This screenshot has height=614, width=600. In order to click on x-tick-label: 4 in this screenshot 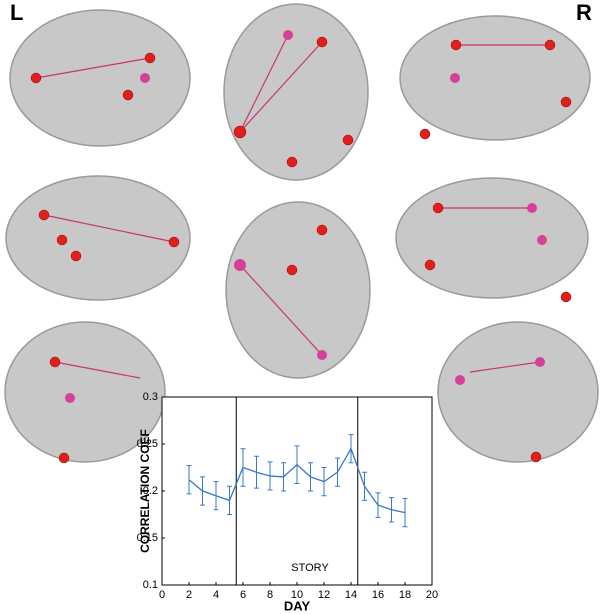, I will do `click(216, 595)`.